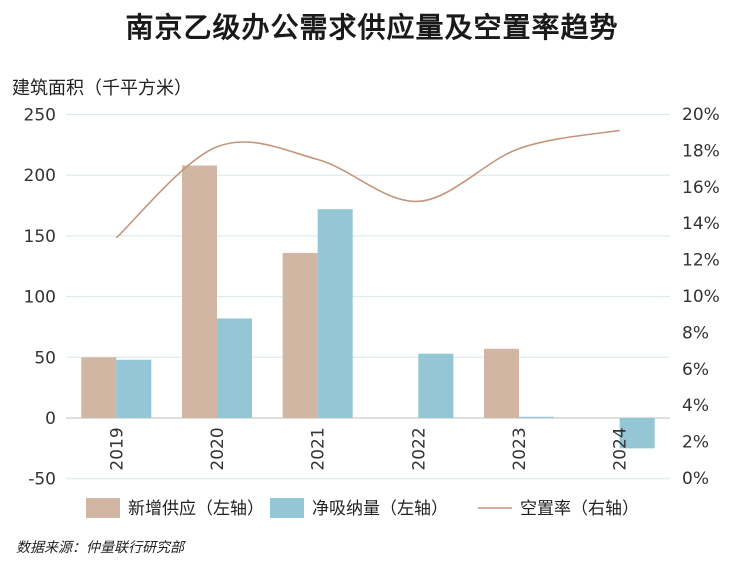 The width and height of the screenshot is (744, 566). What do you see at coordinates (40, 237) in the screenshot?
I see `left-tick-label: 150` at bounding box center [40, 237].